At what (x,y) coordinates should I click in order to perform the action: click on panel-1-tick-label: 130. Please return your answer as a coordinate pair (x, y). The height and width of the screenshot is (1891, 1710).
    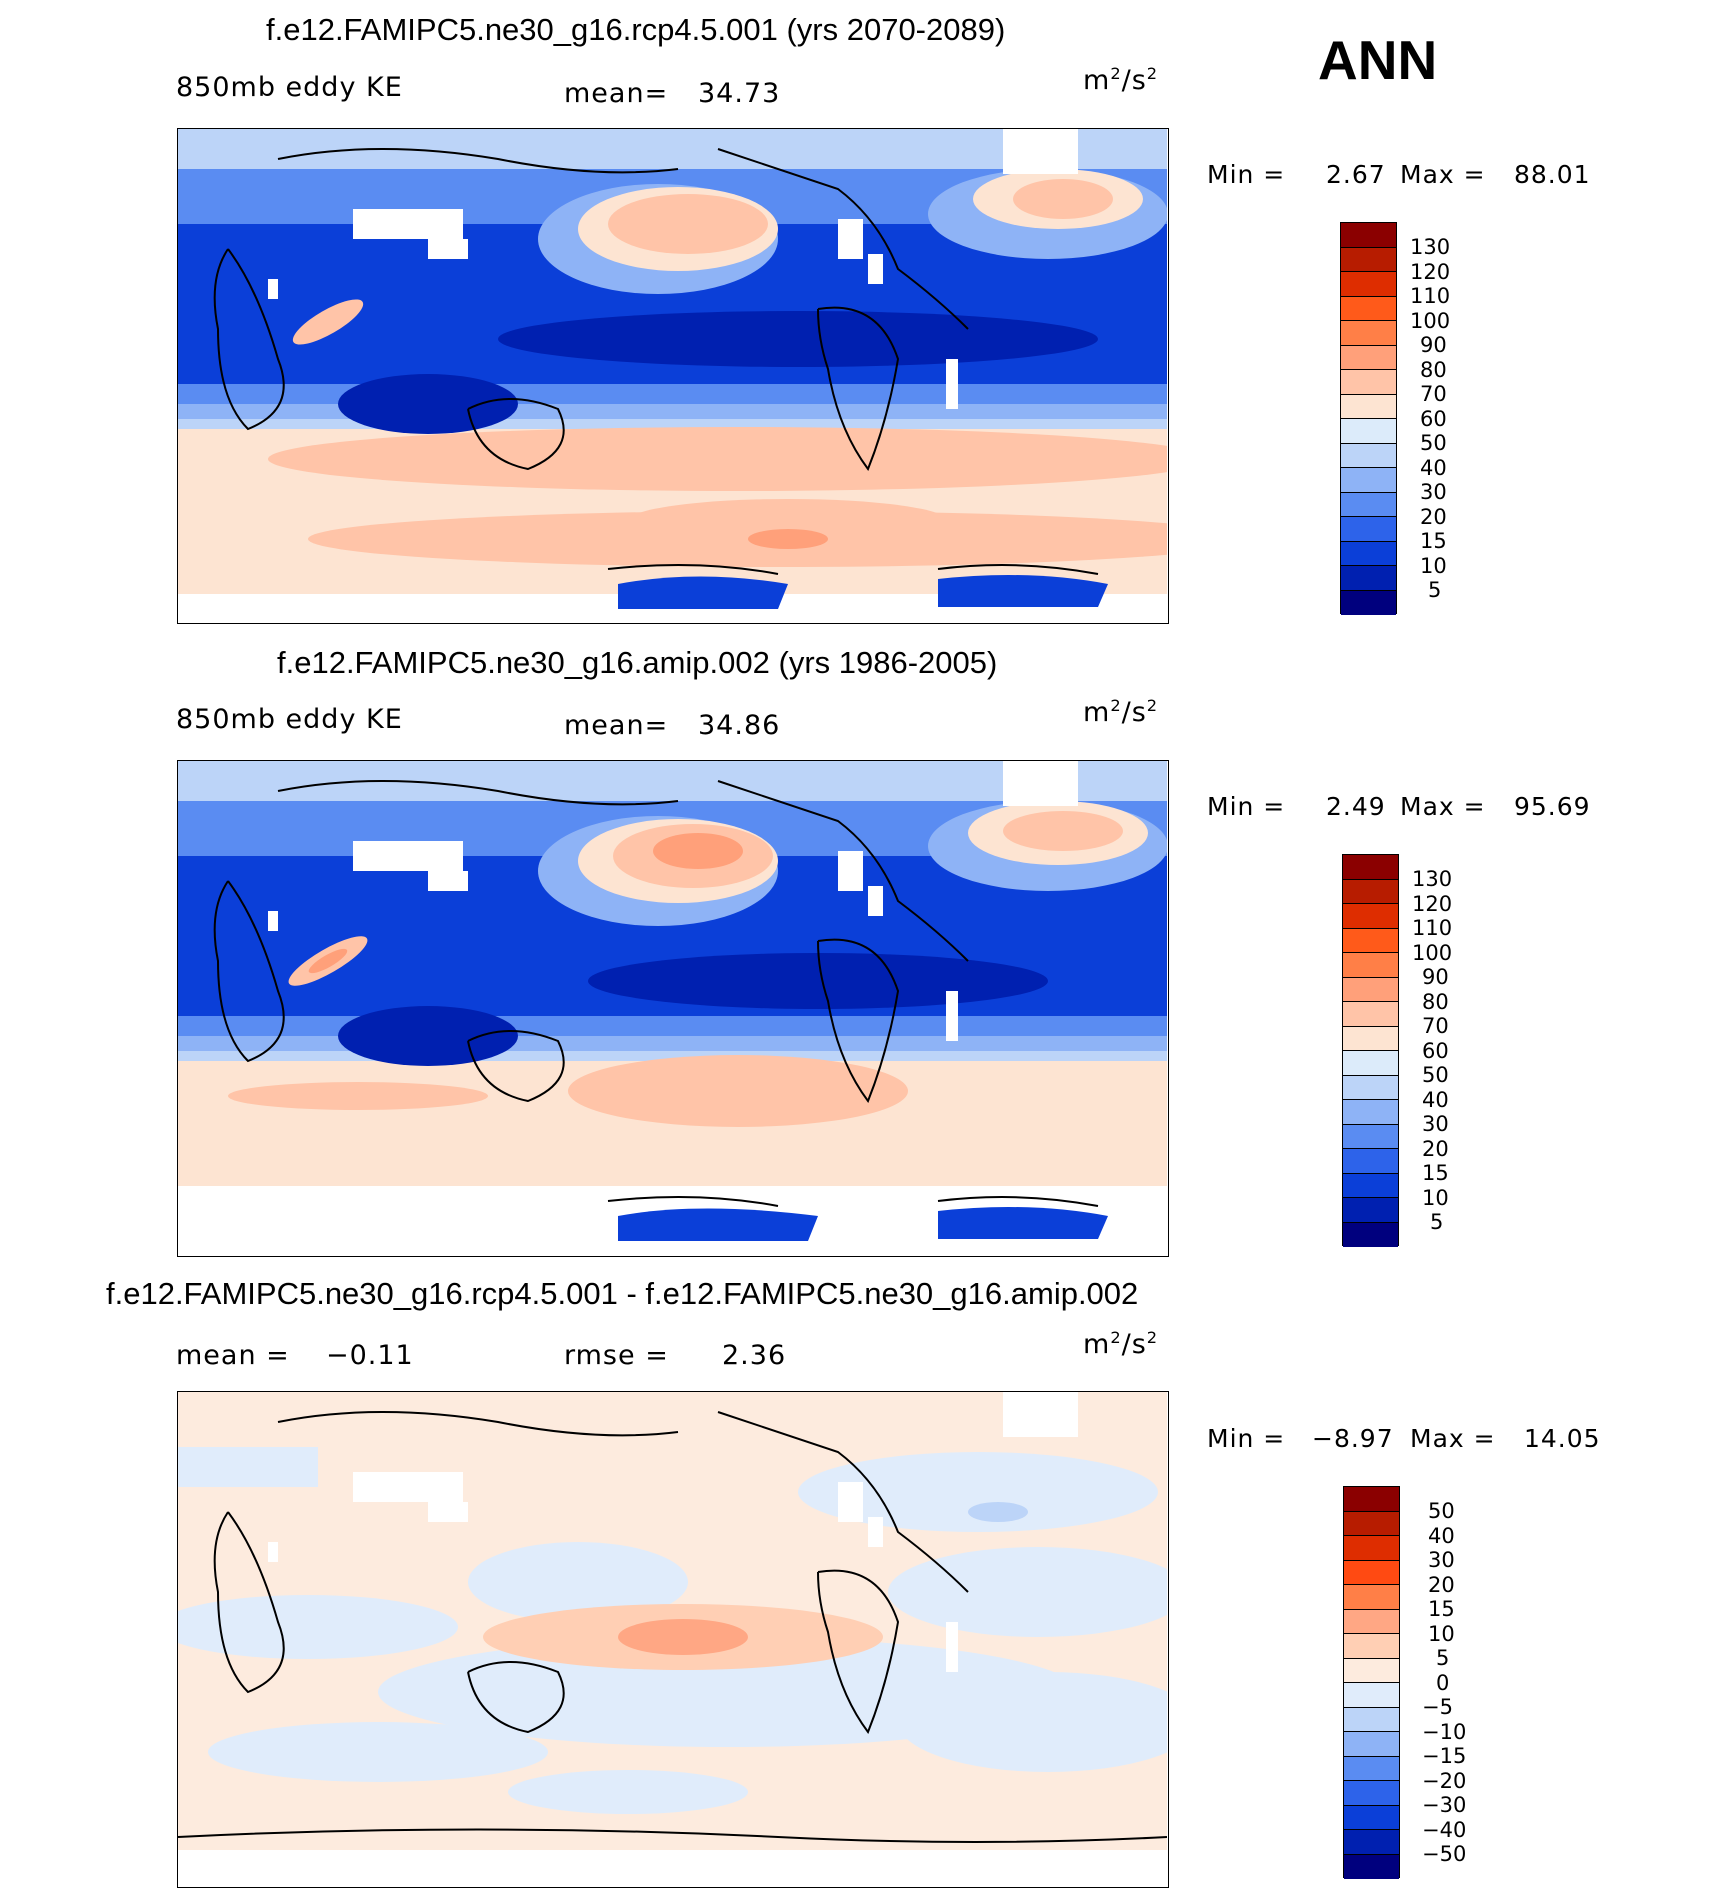
    Looking at the image, I should click on (1430, 247).